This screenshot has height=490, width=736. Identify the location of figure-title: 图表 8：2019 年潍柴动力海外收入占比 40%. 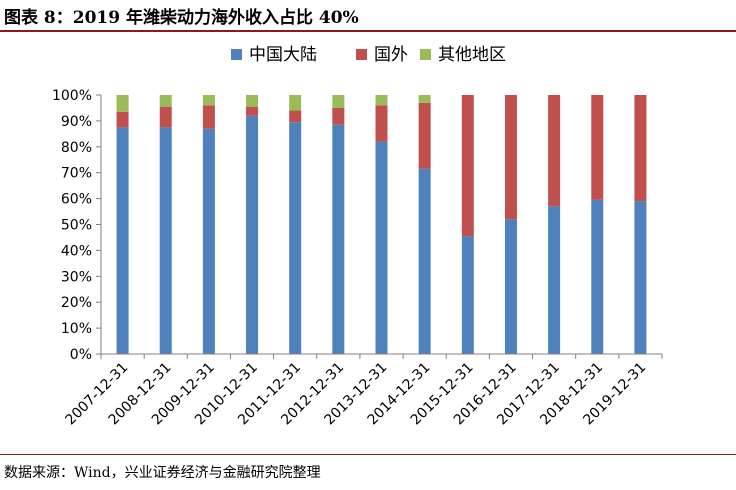
(181, 18).